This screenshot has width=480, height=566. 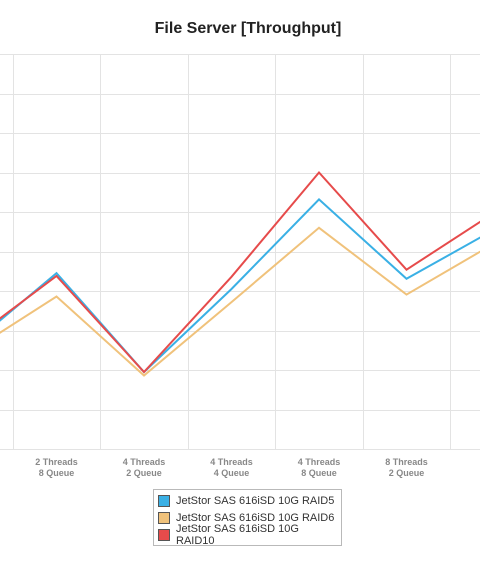 I want to click on legend-item-1: JetStor SAS 616iSD 10G RAID5, so click(x=247, y=500).